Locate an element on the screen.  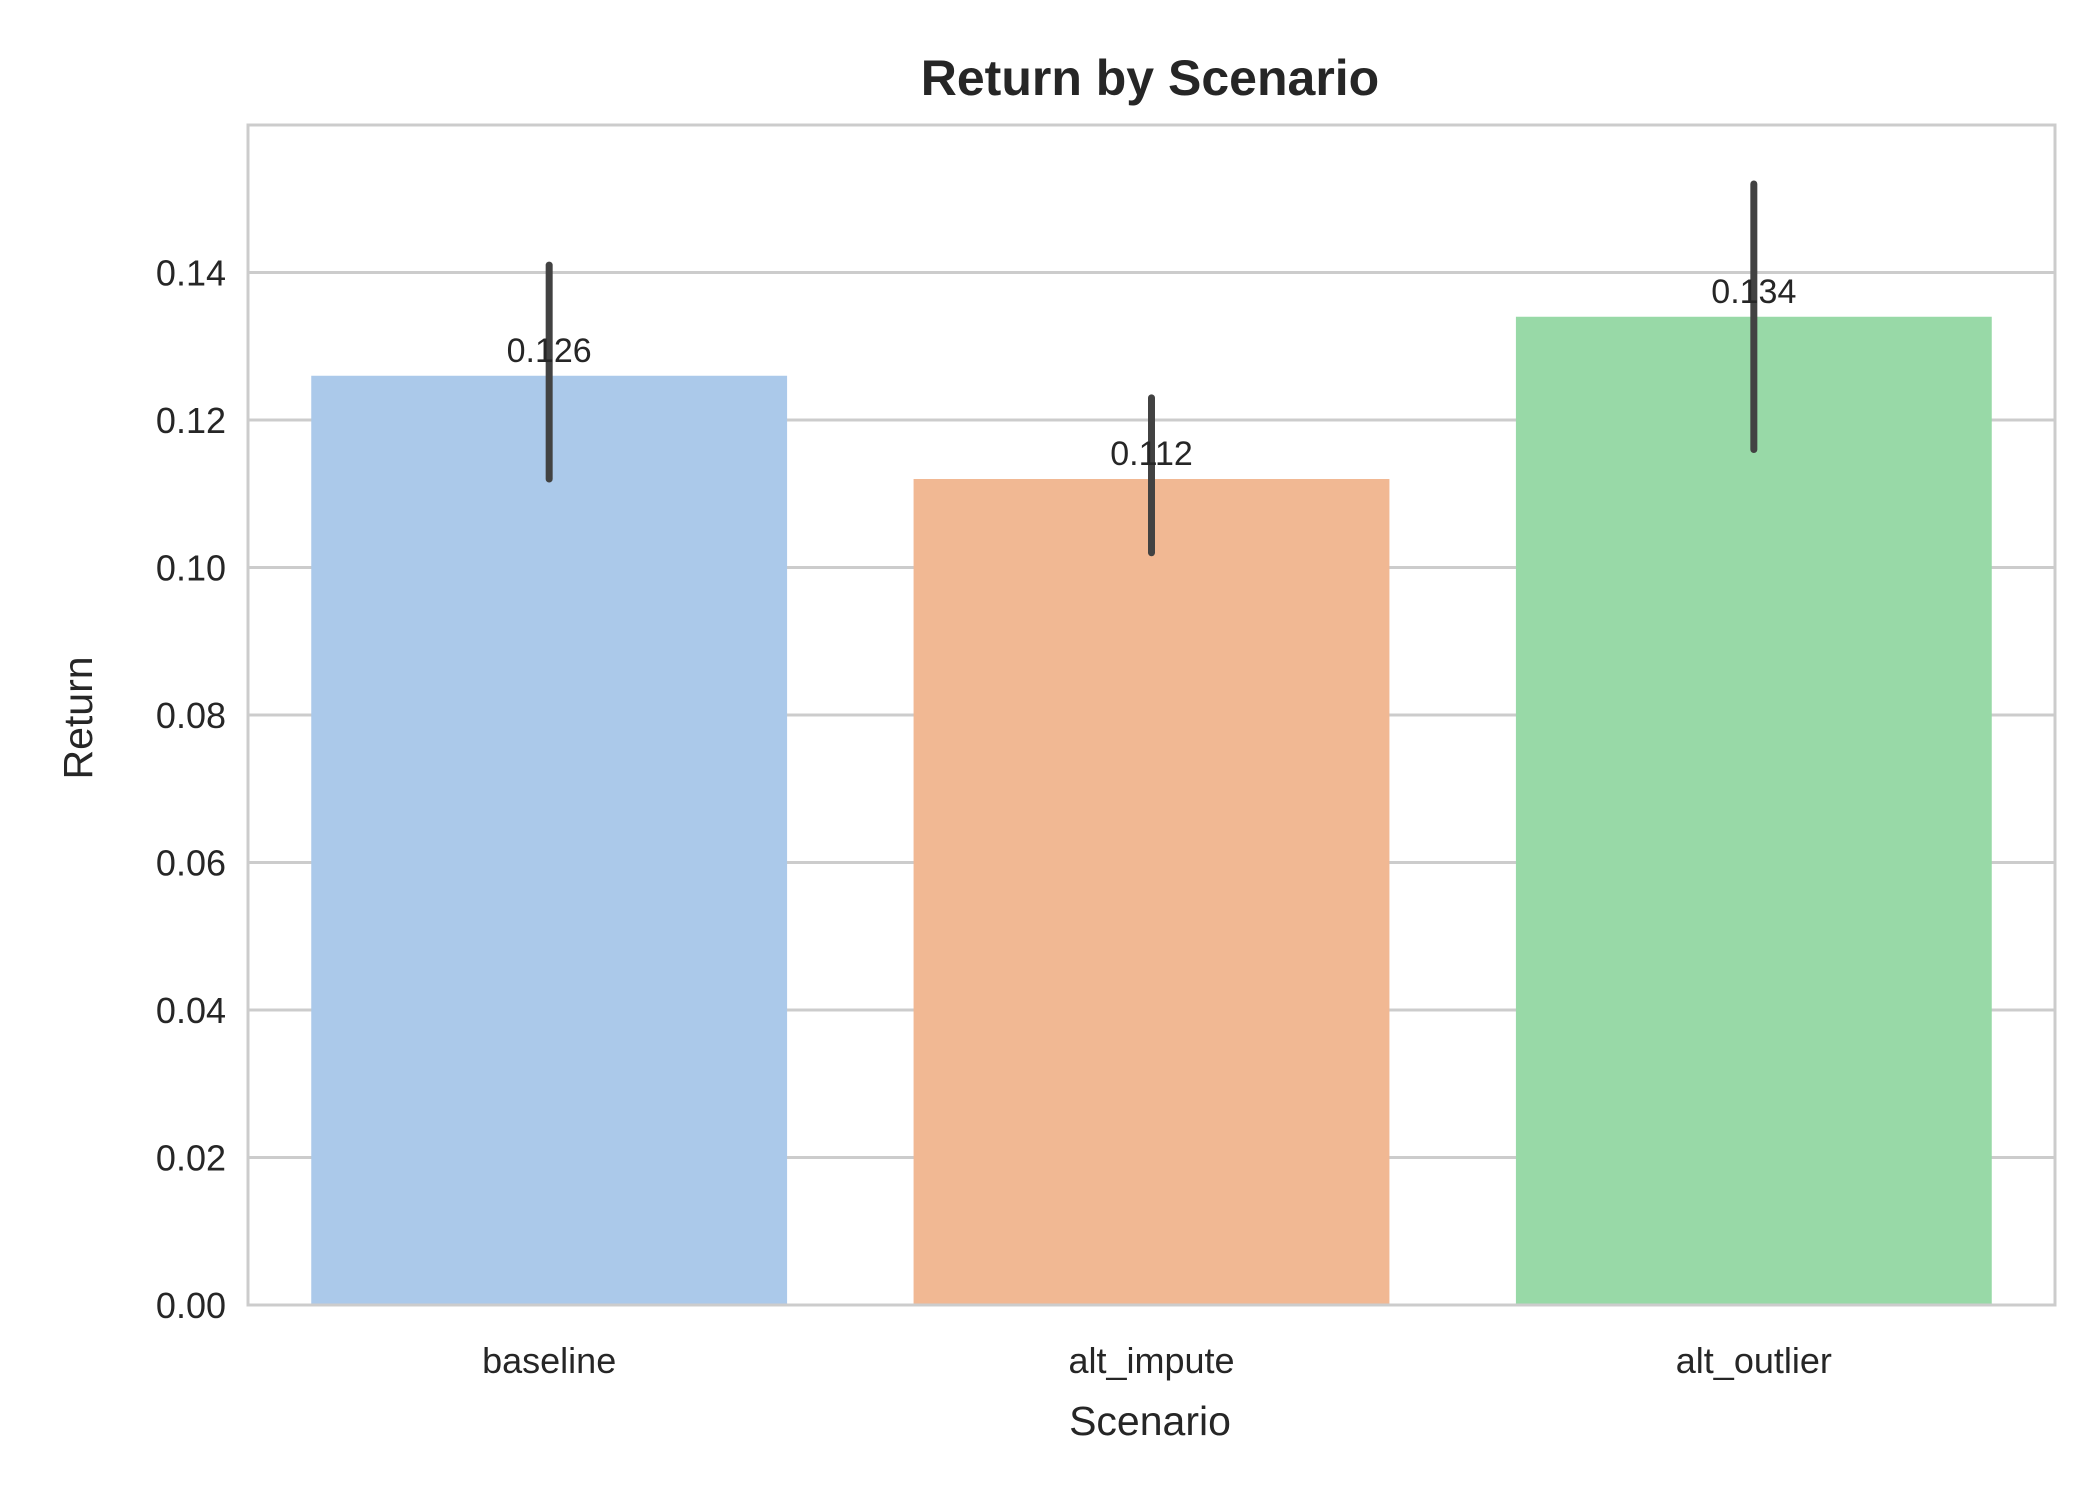
y-tick-label: 0.14 is located at coordinates (191, 273).